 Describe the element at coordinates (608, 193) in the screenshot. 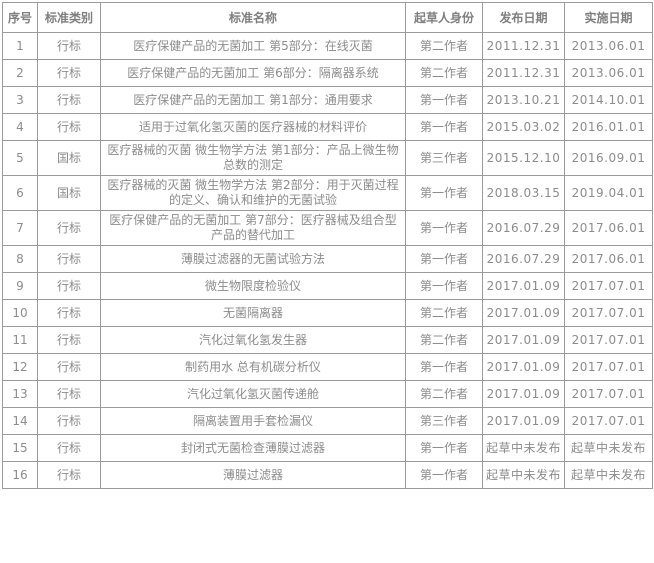

I see `cell-implement_date: 2019.04.01` at that location.